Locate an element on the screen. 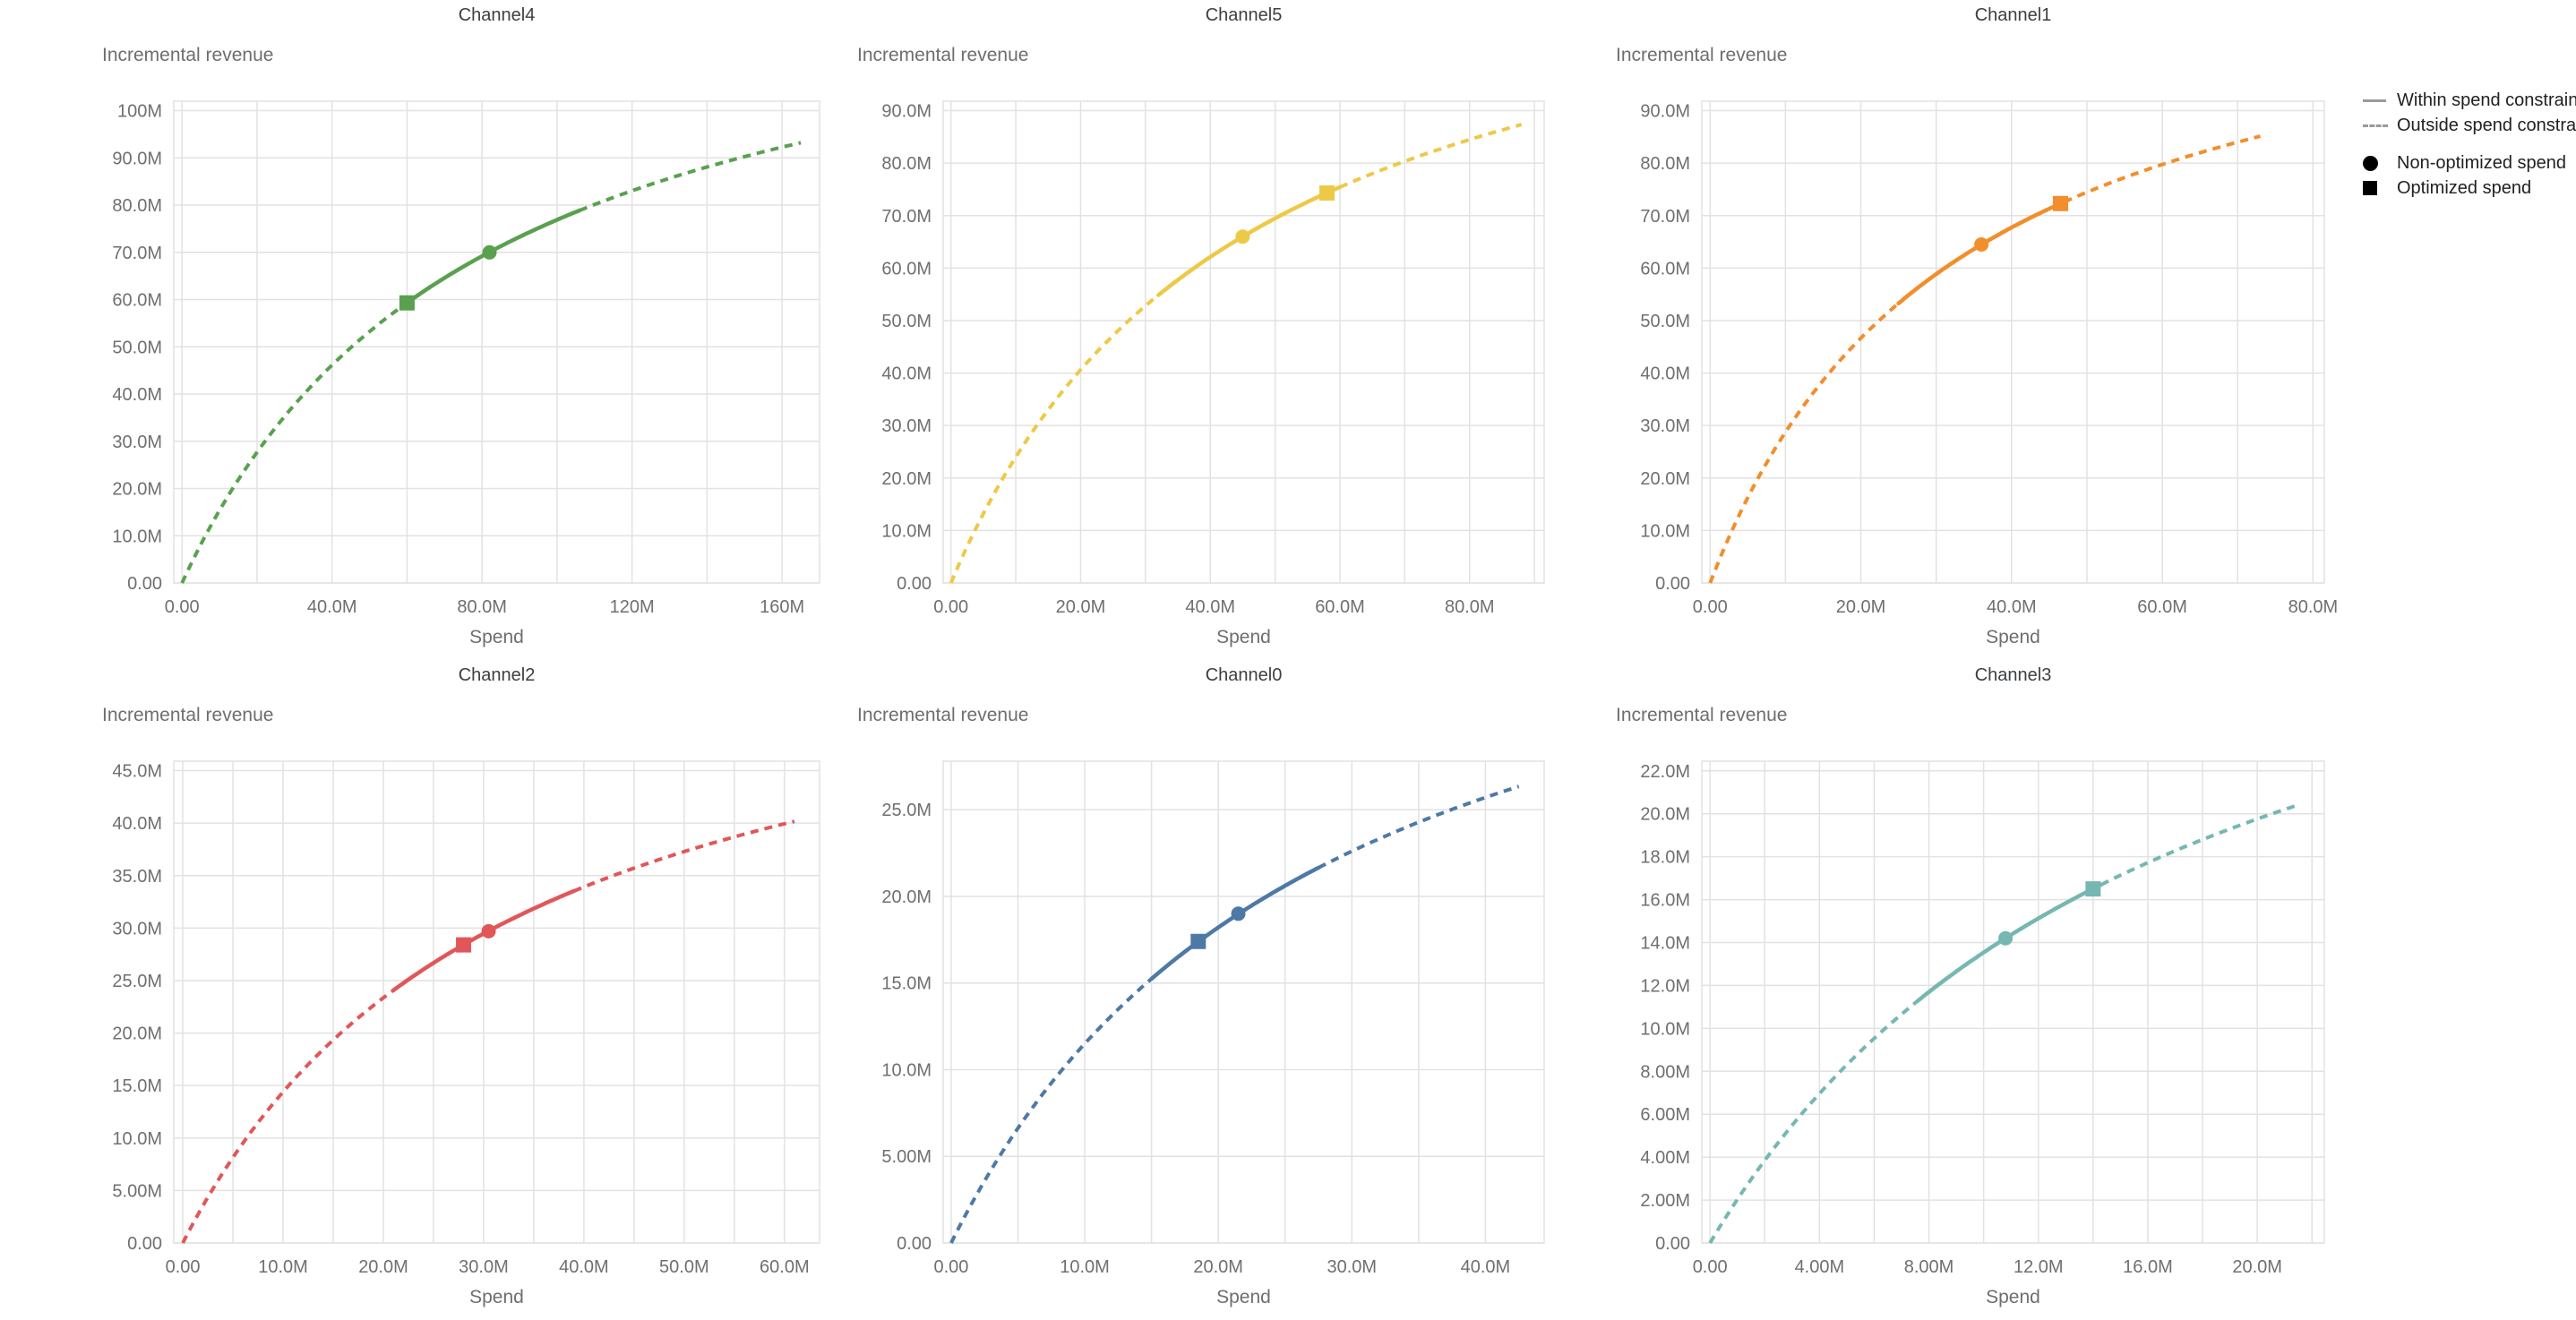  x-tick-labels: 0.00 10.0M 20.0M 30.0M 40.0M 50.0M 60.0M is located at coordinates (488, 1267).